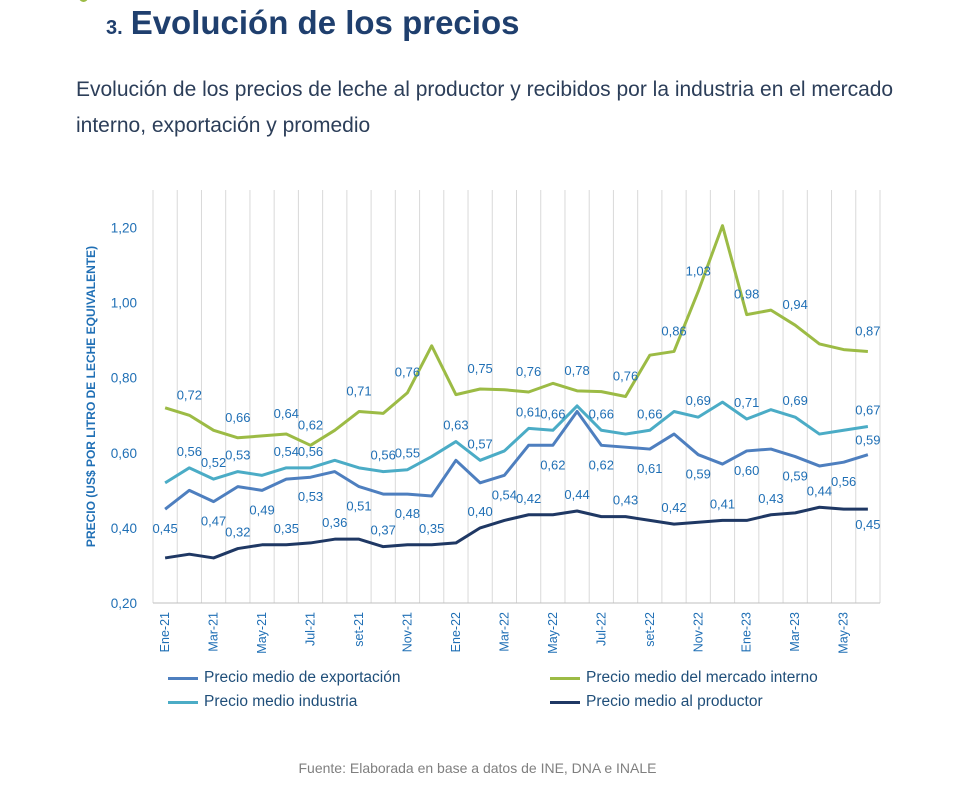  Describe the element at coordinates (867, 410) in the screenshot. I see `data-label: 0,67` at that location.